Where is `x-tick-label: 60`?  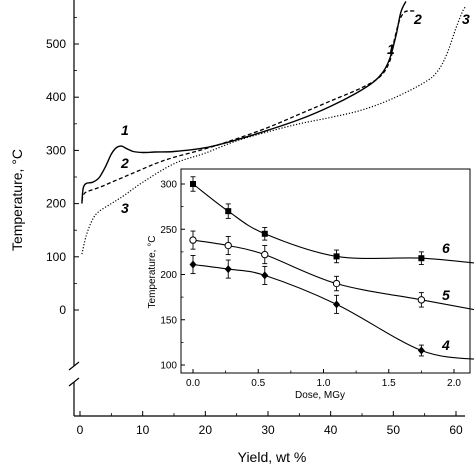
x-tick-label: 60 is located at coordinates (456, 430).